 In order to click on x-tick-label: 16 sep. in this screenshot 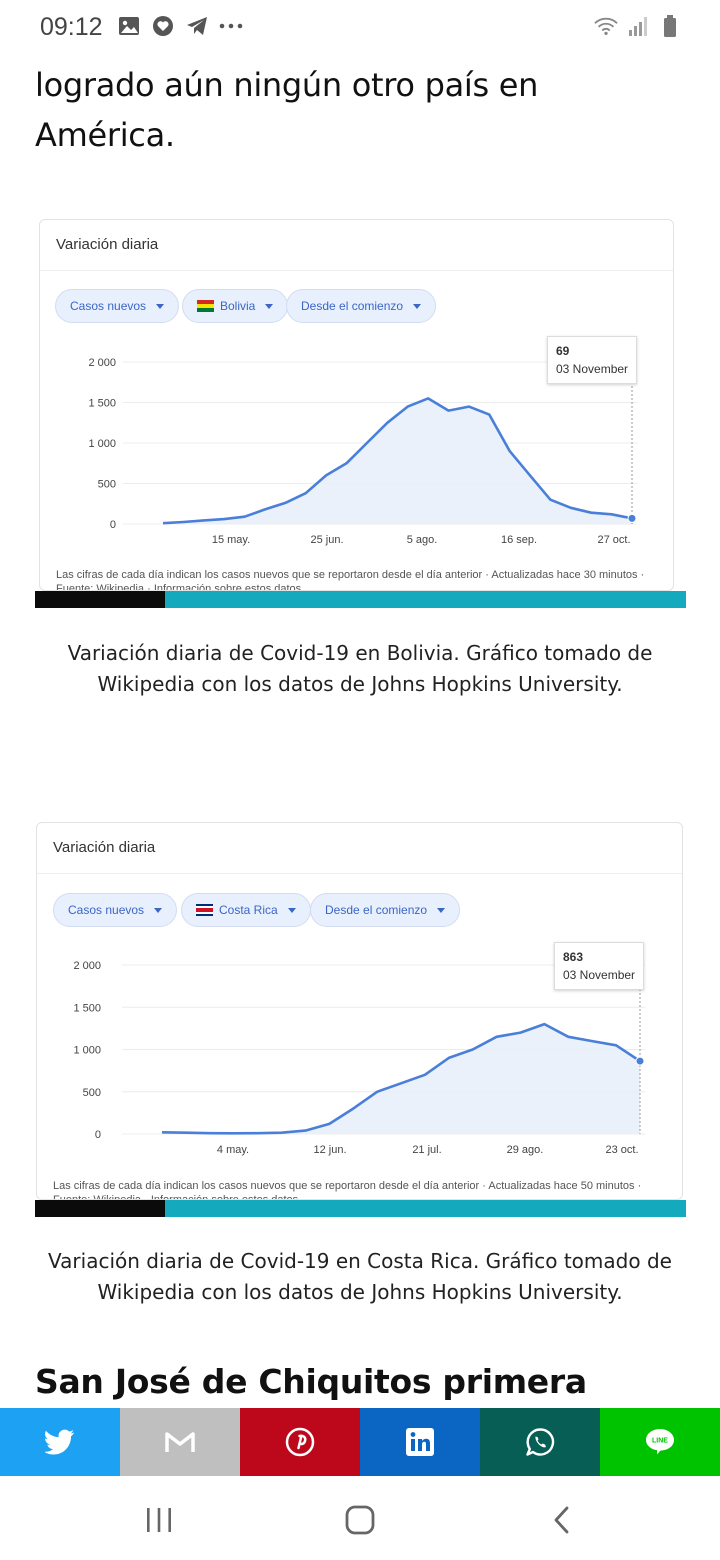, I will do `click(519, 540)`.